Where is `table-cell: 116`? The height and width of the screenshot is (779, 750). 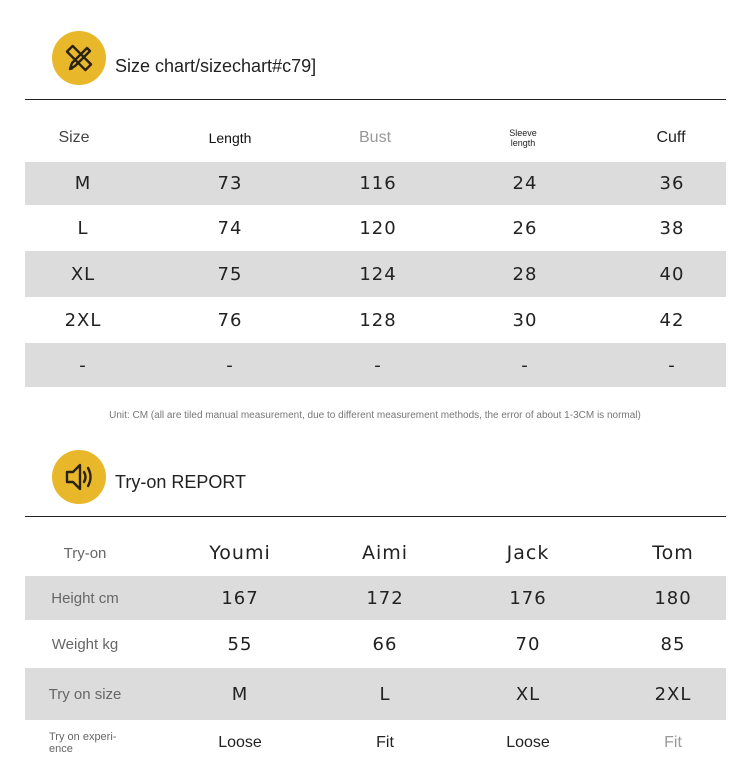
table-cell: 116 is located at coordinates (378, 183).